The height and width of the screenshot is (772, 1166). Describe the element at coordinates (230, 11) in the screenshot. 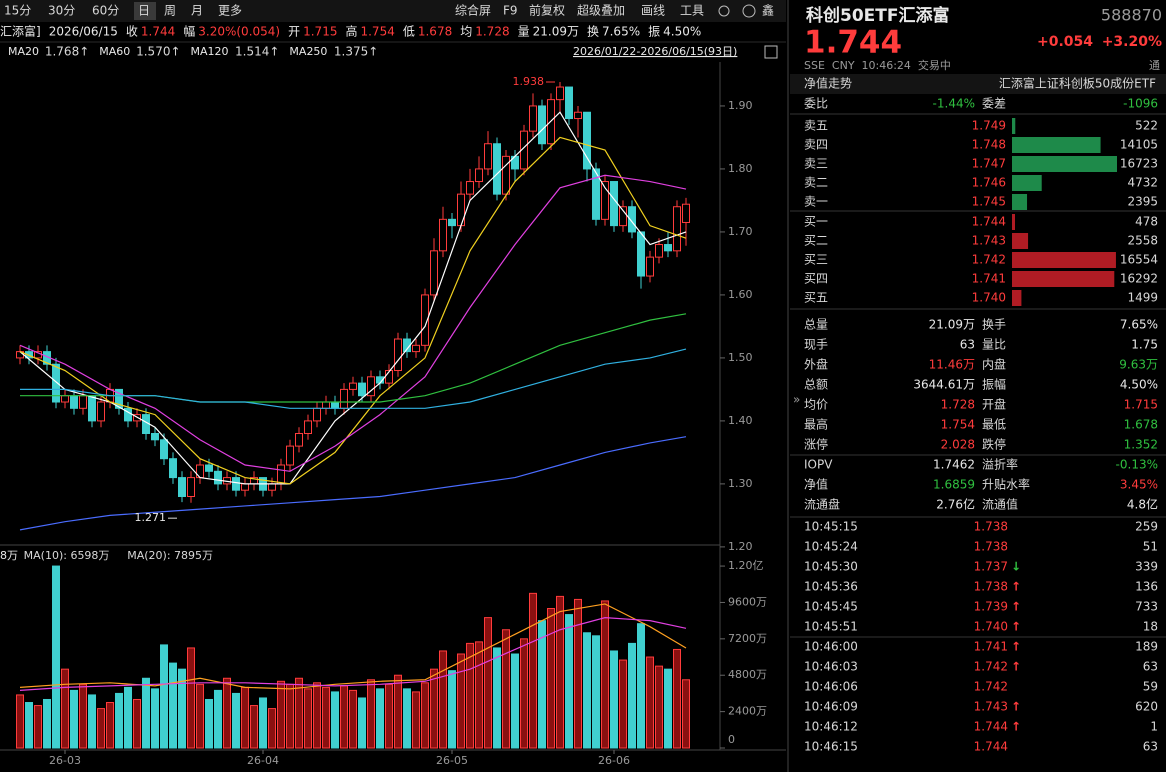

I see `period-tab: 更多` at that location.